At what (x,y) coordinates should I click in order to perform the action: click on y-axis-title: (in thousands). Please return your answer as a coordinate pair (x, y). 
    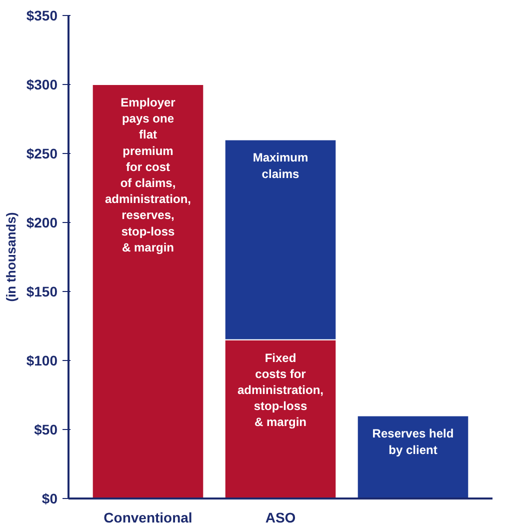
    Looking at the image, I should click on (10, 257).